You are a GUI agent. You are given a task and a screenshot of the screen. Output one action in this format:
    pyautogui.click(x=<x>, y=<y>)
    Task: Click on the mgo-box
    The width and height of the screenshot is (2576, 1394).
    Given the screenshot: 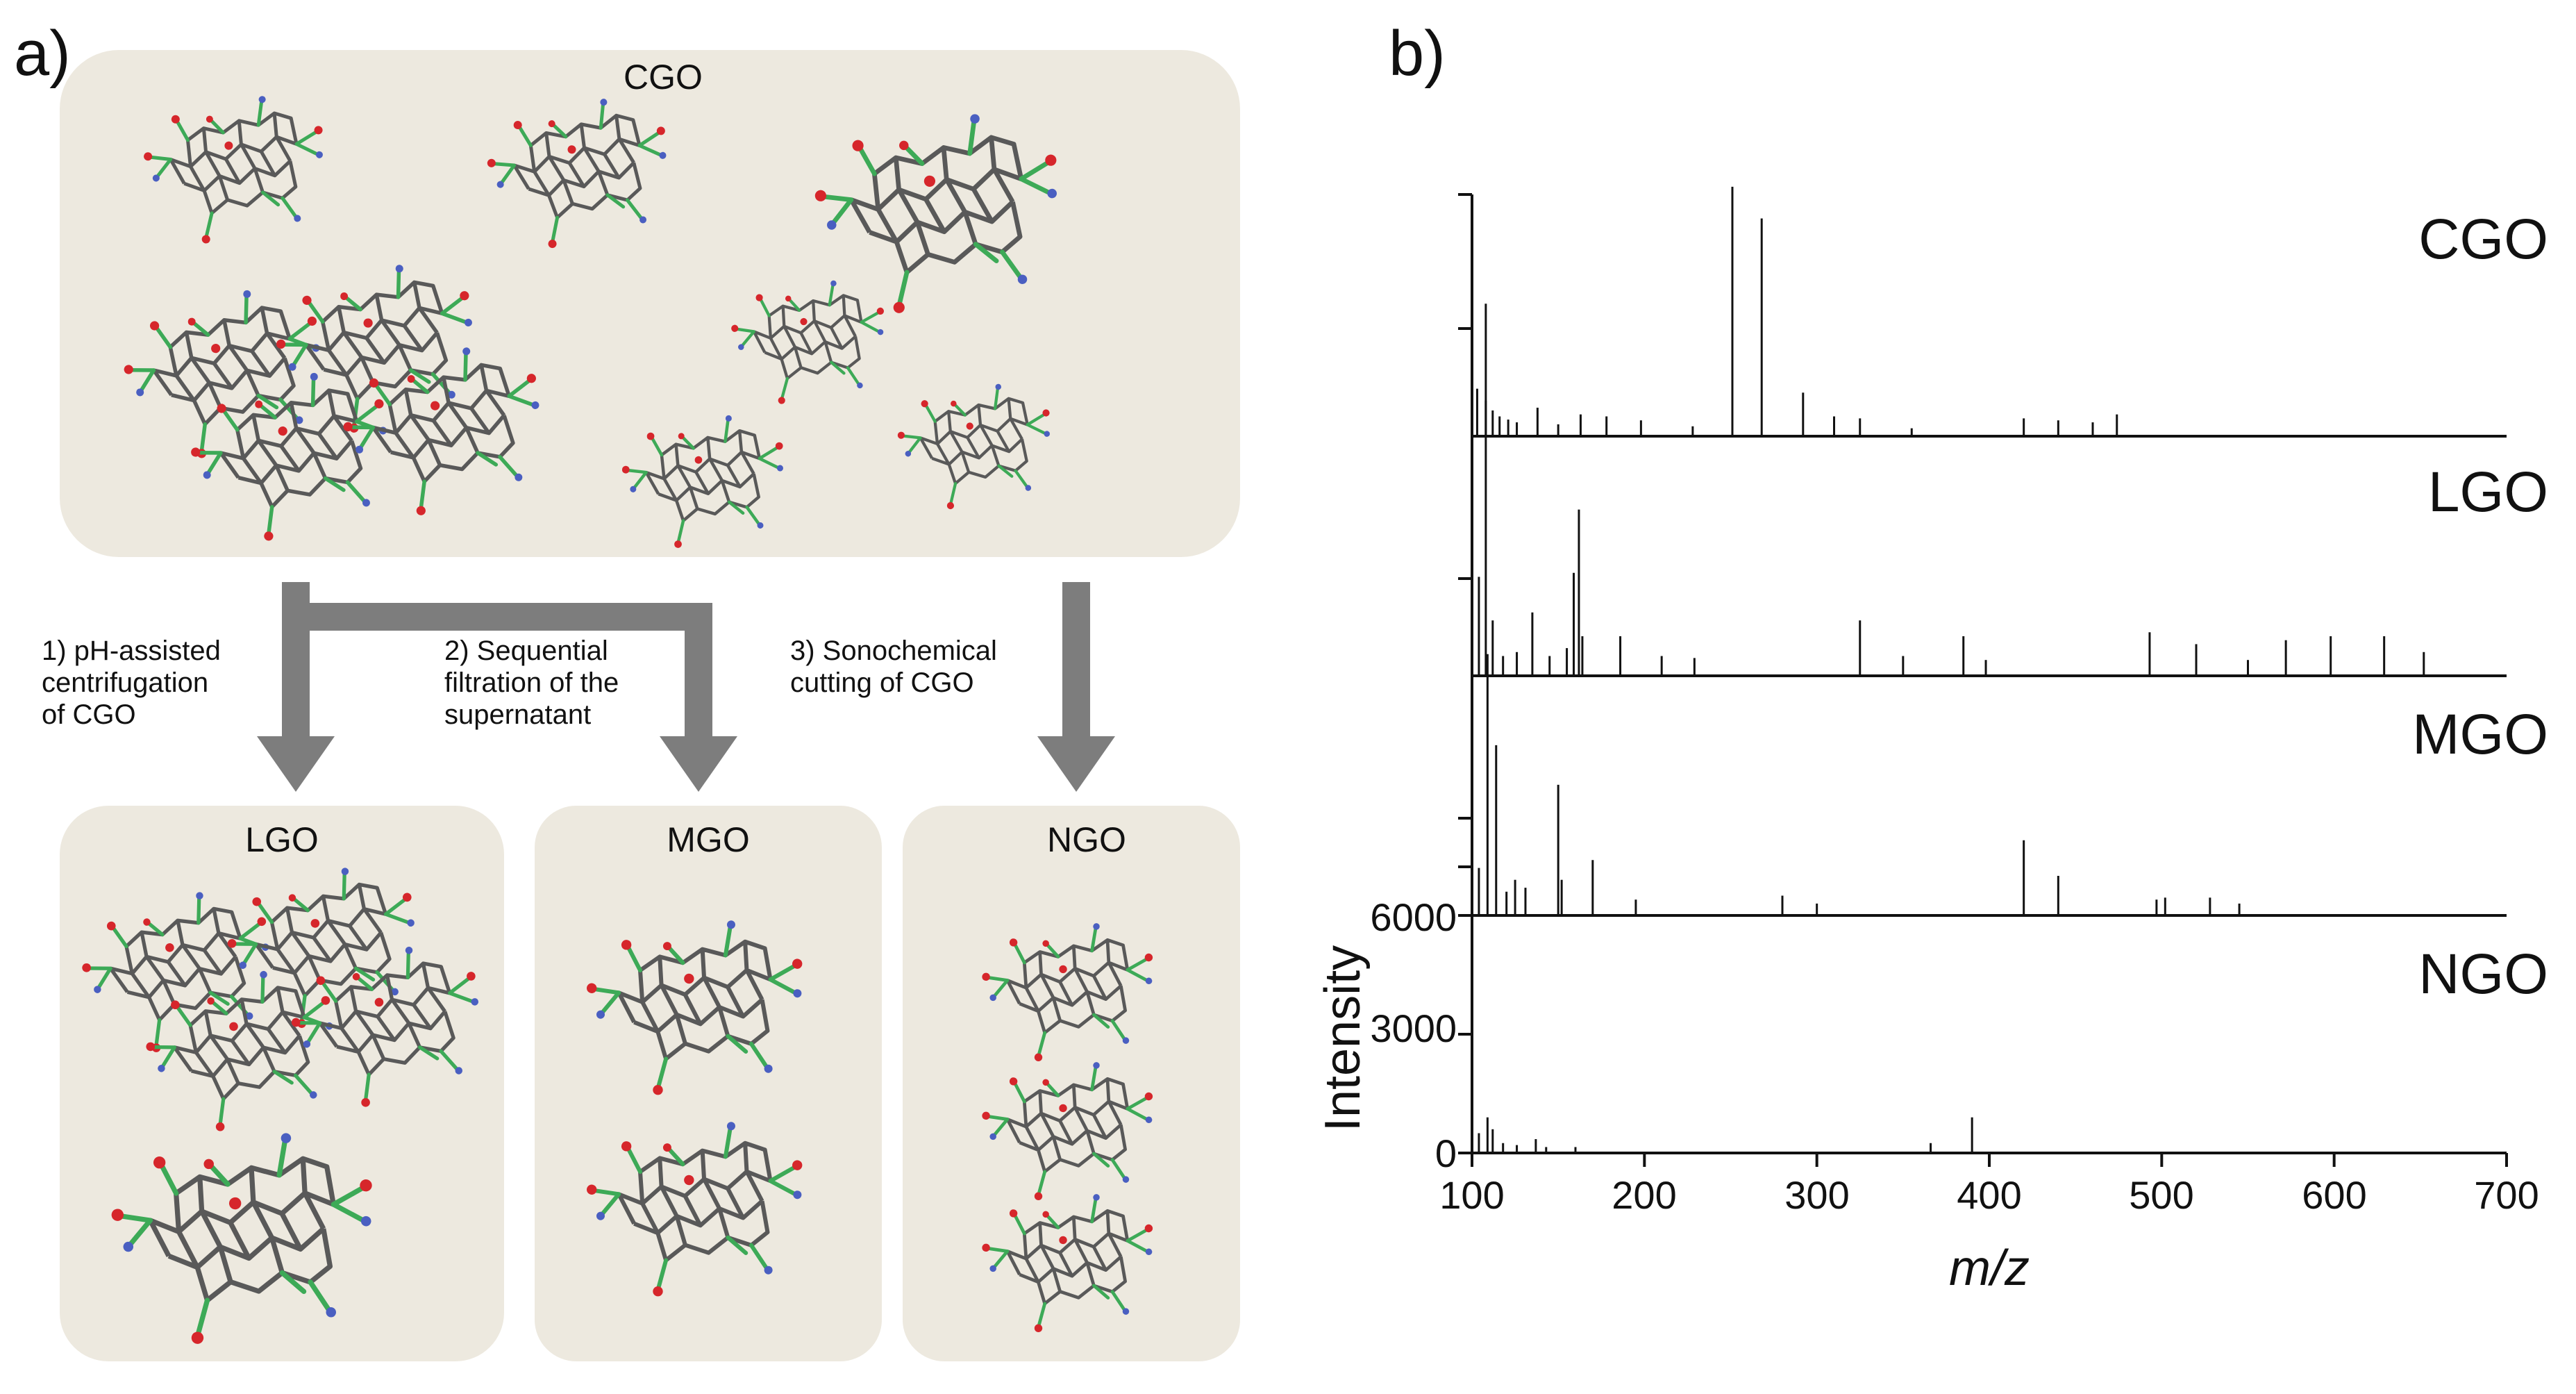 What is the action you would take?
    pyautogui.click(x=708, y=1083)
    